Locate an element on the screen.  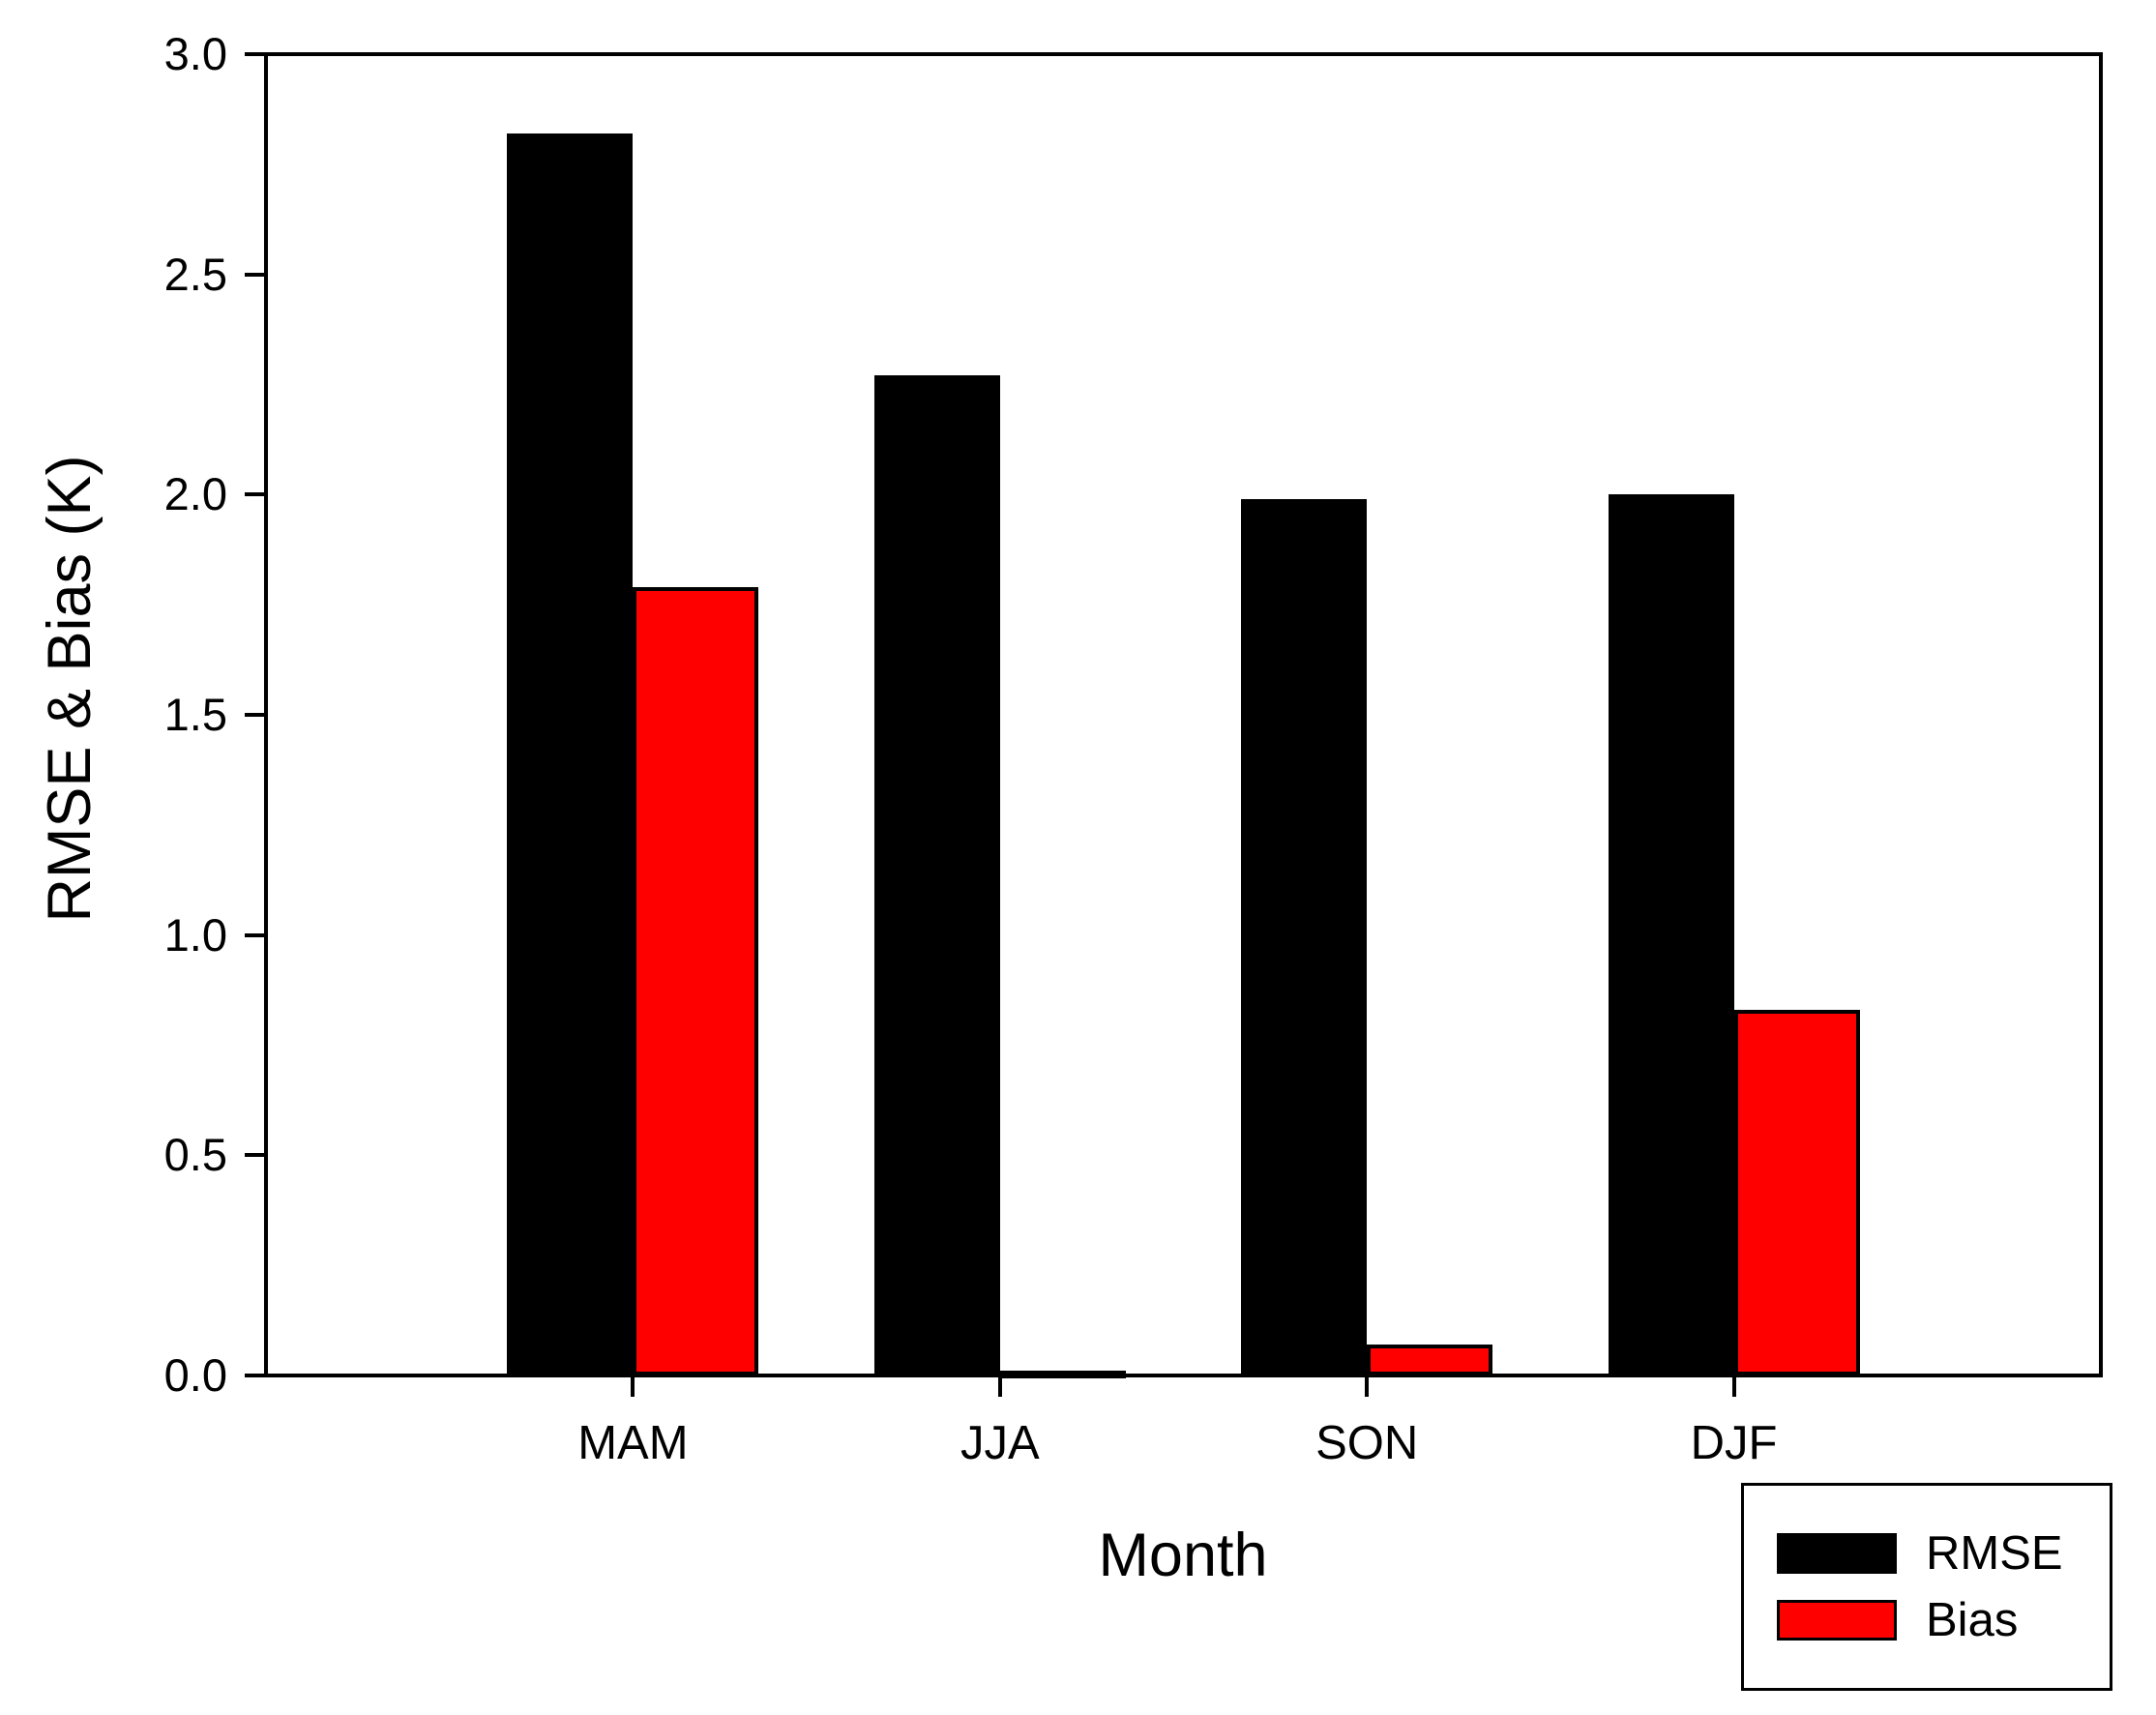
y-axis-tick-label: 1.0 is located at coordinates (195, 934).